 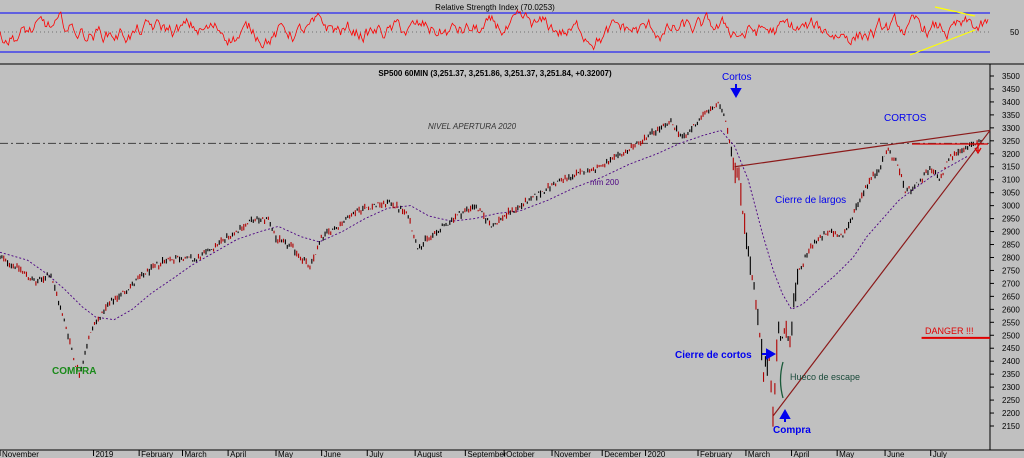 What do you see at coordinates (769, 354) in the screenshot?
I see `arrow-right-icon` at bounding box center [769, 354].